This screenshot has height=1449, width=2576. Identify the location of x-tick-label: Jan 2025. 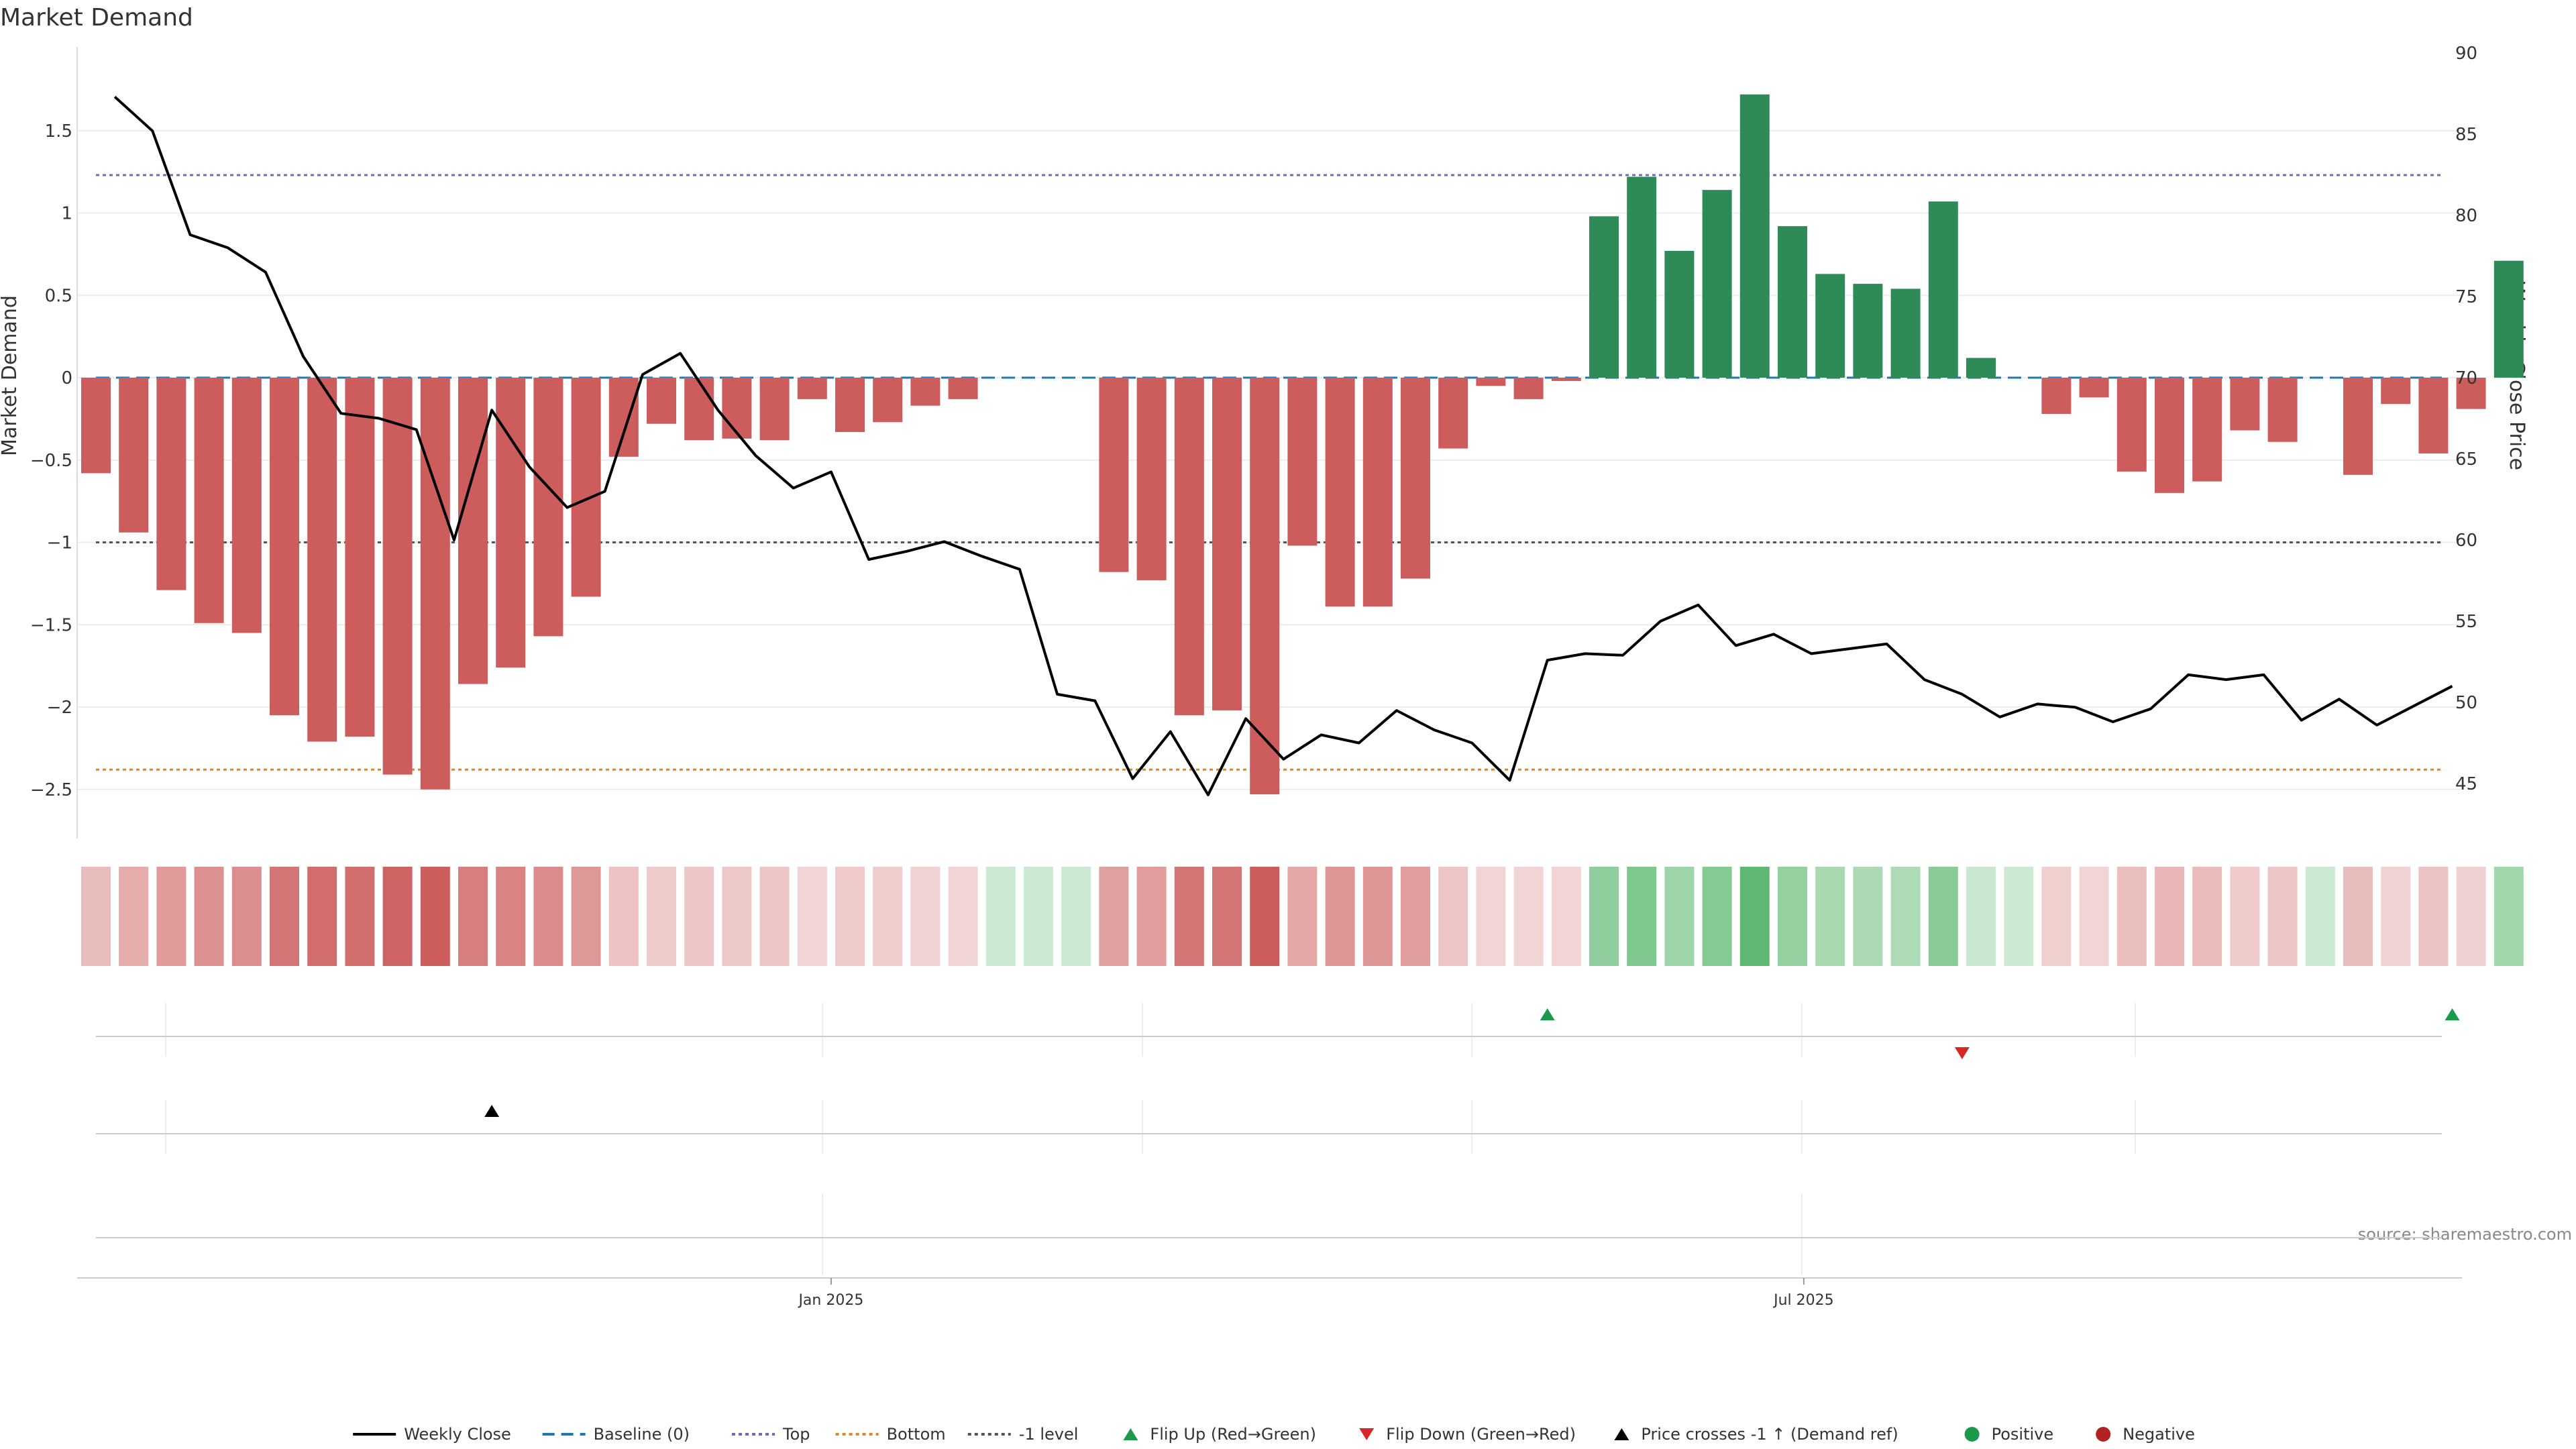
(830, 1300).